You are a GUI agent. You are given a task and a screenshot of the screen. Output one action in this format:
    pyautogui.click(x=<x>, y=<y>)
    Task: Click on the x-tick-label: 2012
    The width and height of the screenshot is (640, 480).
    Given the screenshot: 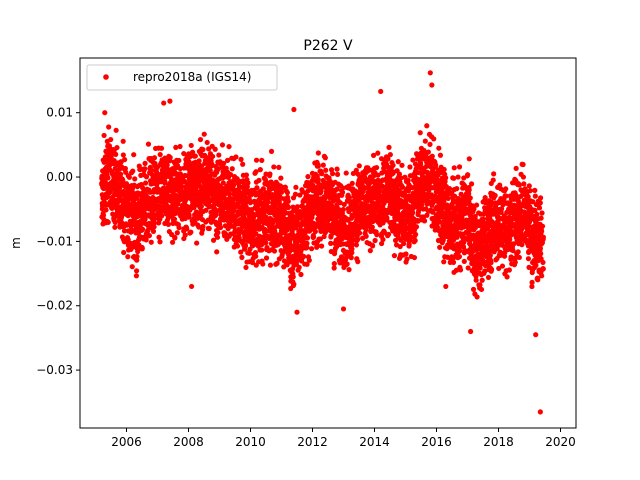 What is the action you would take?
    pyautogui.click(x=312, y=442)
    